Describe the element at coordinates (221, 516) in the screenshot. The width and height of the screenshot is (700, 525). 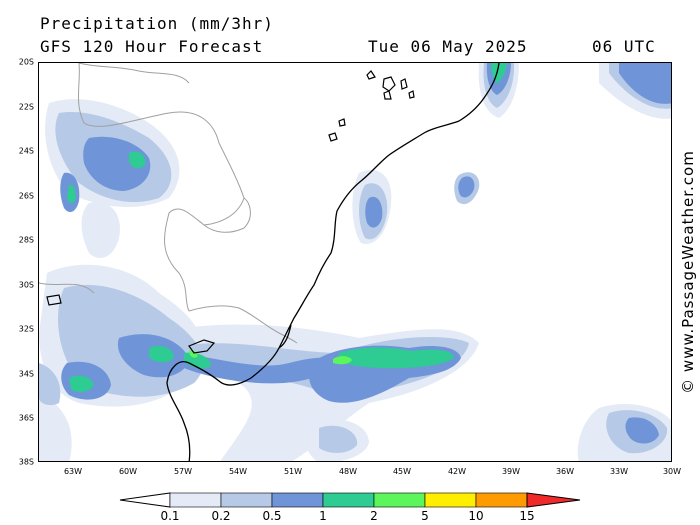
I see `scale-label: 0.2` at that location.